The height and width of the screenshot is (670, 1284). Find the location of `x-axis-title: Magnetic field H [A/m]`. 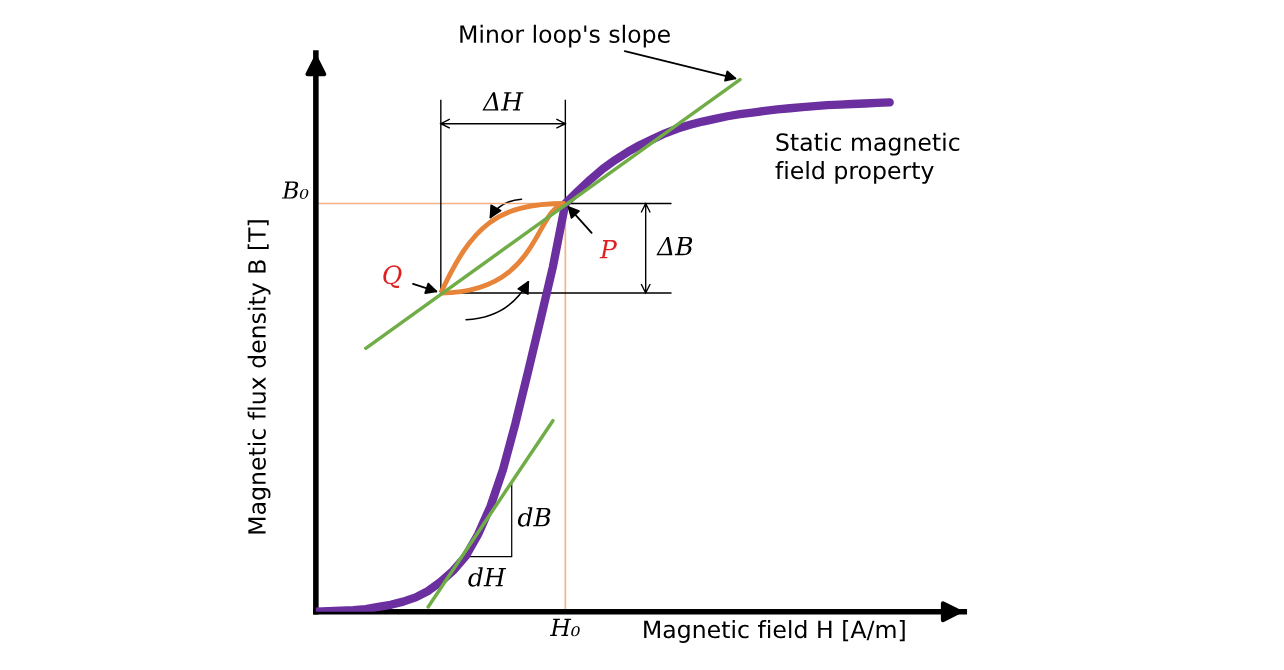

x-axis-title: Magnetic field H [A/m] is located at coordinates (774, 631).